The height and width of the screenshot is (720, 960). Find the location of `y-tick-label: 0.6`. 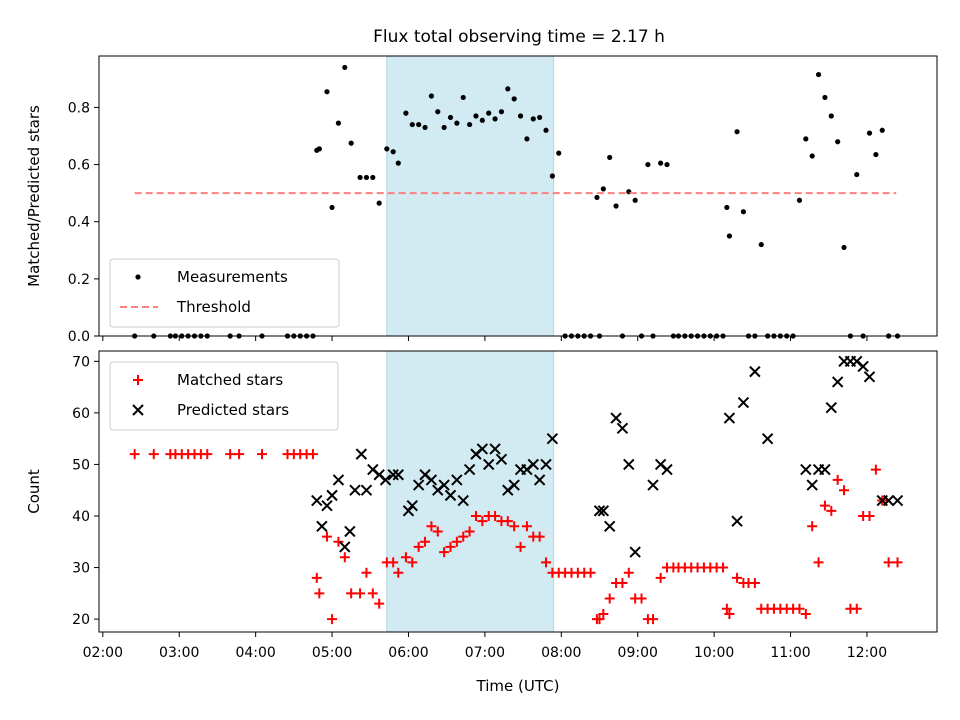

y-tick-label: 0.6 is located at coordinates (79, 166).